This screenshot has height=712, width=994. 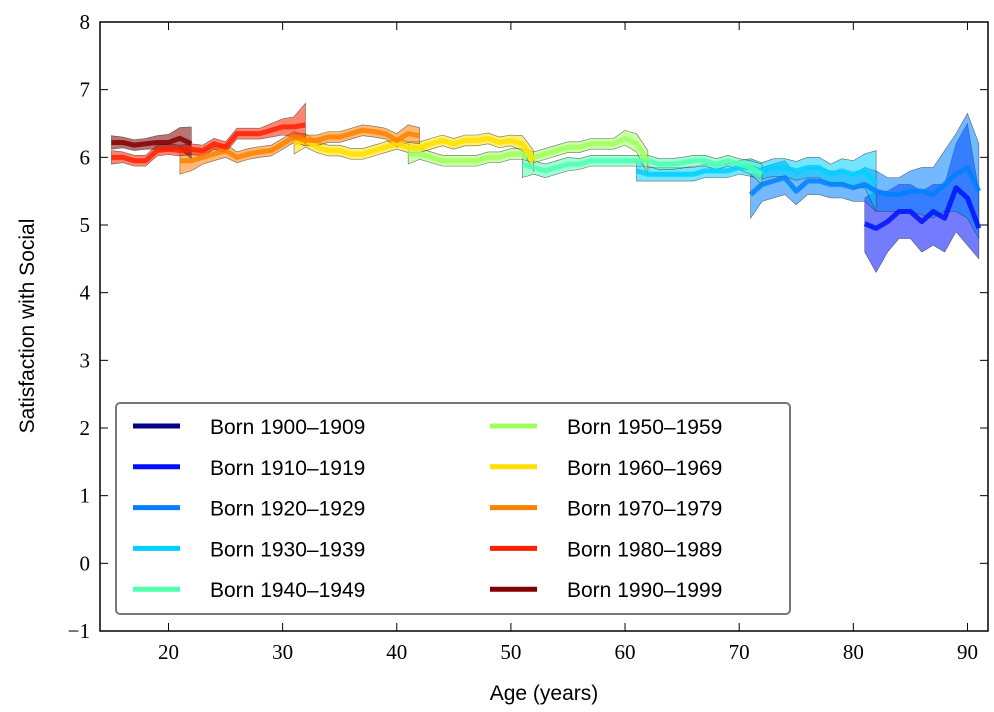 What do you see at coordinates (85, 428) in the screenshot?
I see `y-tick-label: 2` at bounding box center [85, 428].